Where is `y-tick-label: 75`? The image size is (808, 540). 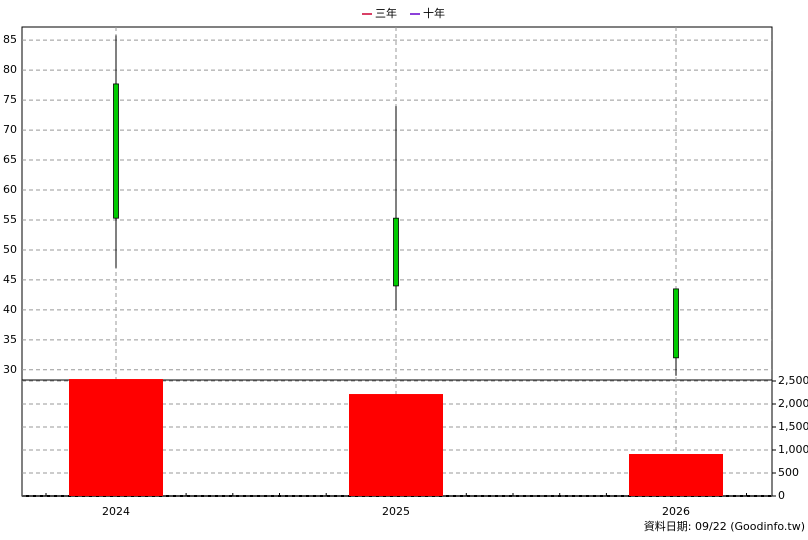 y-tick-label: 75 is located at coordinates (10, 99).